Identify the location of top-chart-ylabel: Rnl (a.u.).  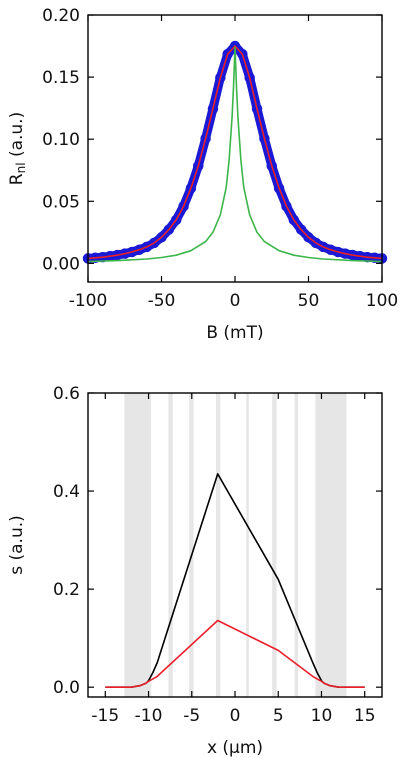
(17, 148).